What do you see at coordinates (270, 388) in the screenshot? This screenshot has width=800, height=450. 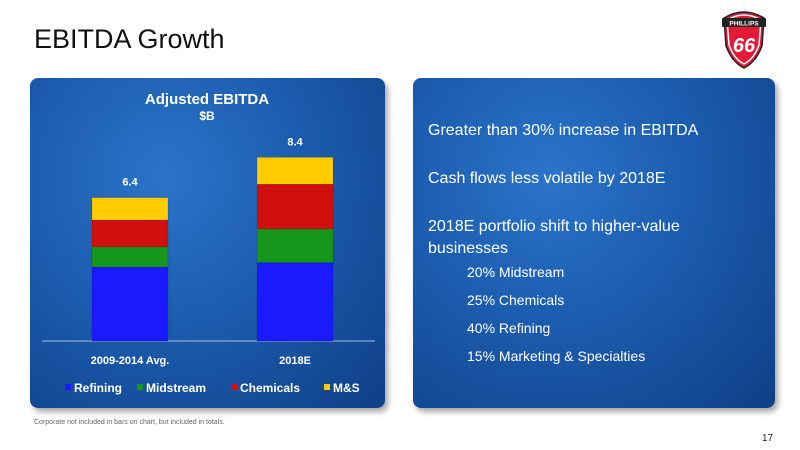 I see `legend-label-chemicals: Chemicals` at bounding box center [270, 388].